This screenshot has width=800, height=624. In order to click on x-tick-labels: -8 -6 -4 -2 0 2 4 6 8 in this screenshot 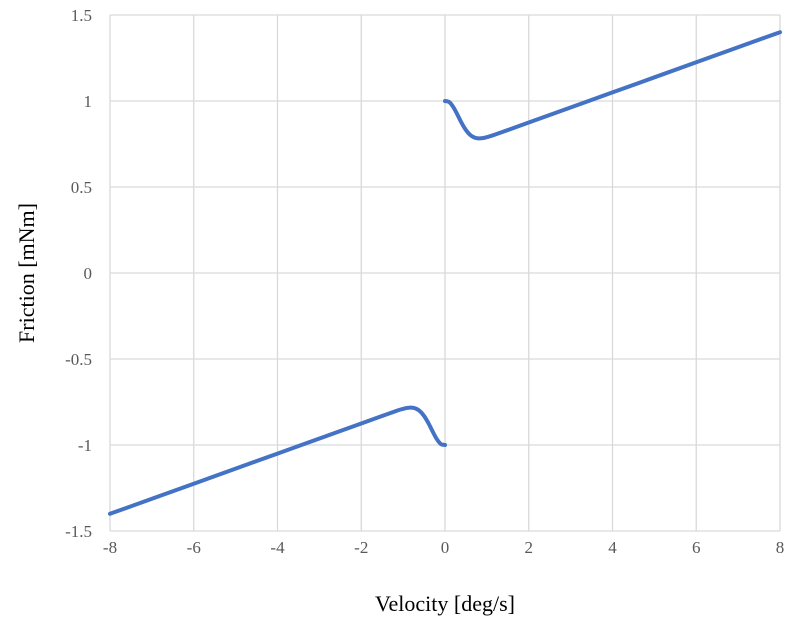, I will do `click(443, 547)`.